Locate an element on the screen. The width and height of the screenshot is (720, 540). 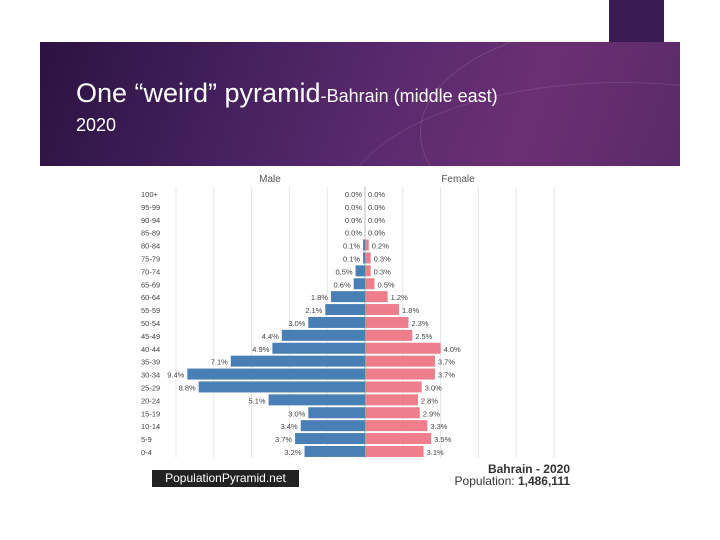
female-value-label: 0.2% is located at coordinates (380, 246).